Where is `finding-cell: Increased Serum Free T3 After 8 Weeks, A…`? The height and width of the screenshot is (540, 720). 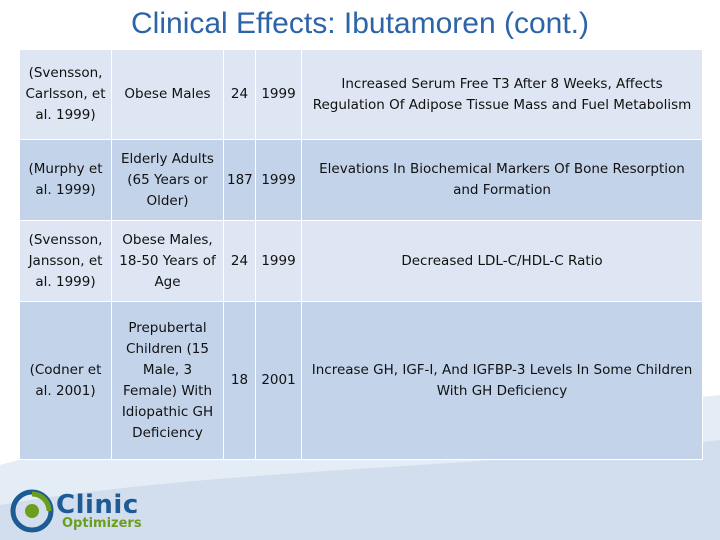
finding-cell: Increased Serum Free T3 After 8 Weeks, A… is located at coordinates (502, 94).